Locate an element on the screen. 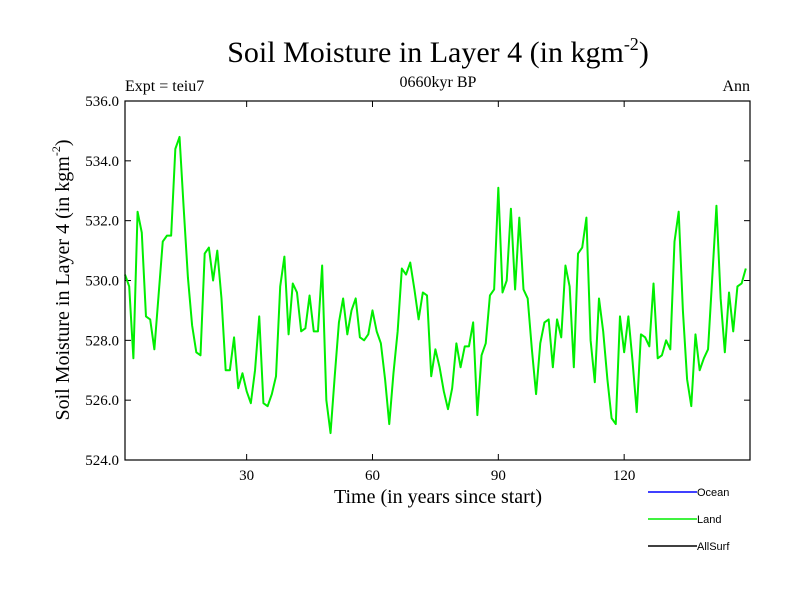  x-tick-label: 30 is located at coordinates (246, 476).